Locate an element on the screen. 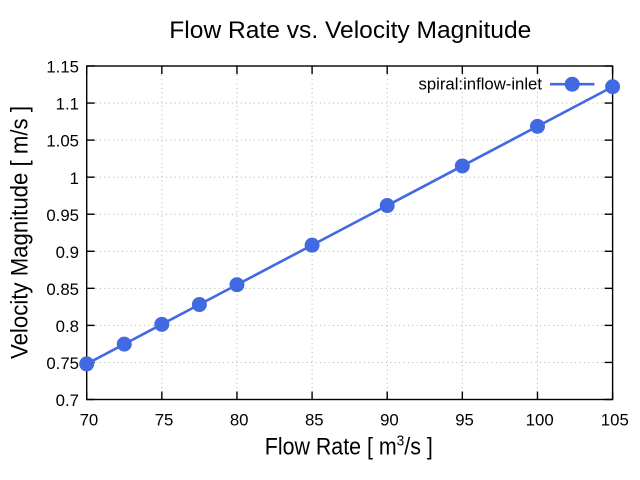 The width and height of the screenshot is (640, 480). svg-text: 1.05 is located at coordinates (62, 141).